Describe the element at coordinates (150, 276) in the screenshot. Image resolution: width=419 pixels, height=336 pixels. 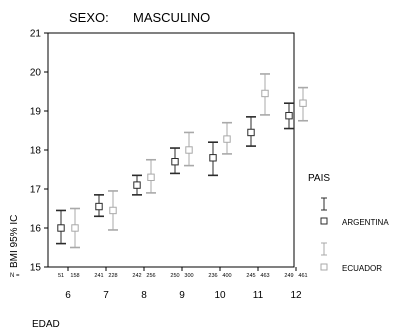
I see `n-value: 256` at that location.